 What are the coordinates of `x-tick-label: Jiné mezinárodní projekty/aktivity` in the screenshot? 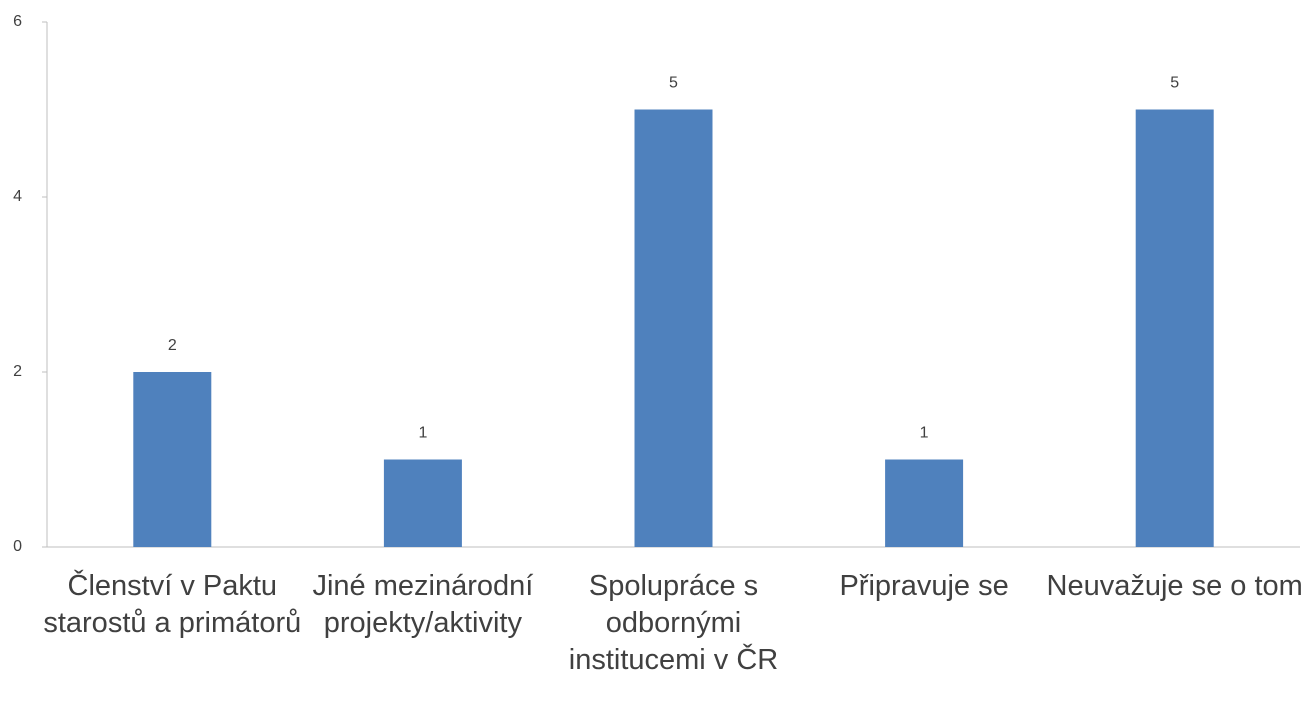 It's located at (423, 604).